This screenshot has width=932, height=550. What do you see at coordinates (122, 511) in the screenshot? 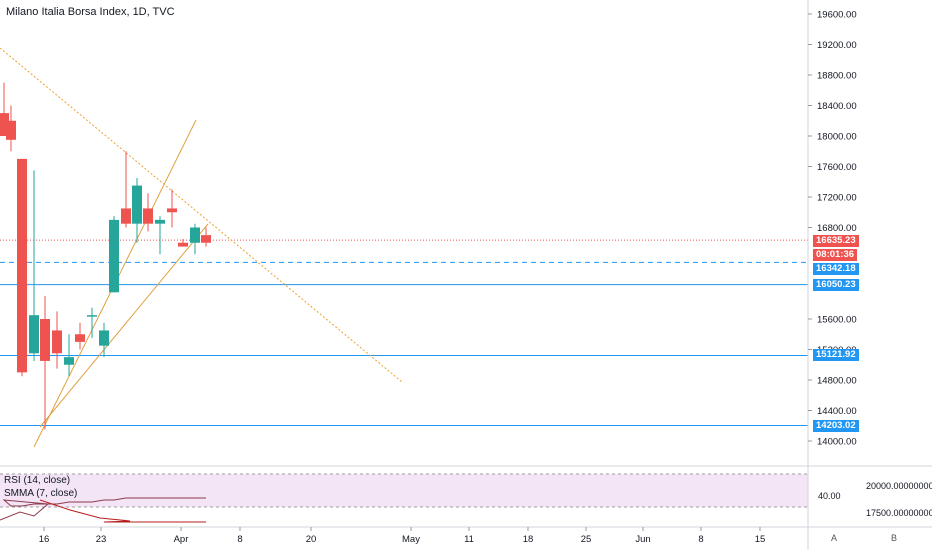
I see `smma-line` at bounding box center [122, 511].